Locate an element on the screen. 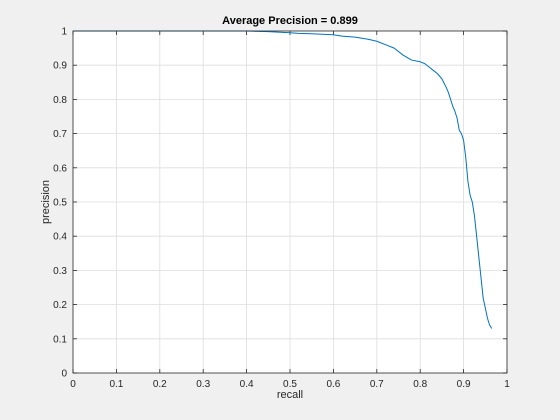  y-tick-label: 0.5 is located at coordinates (60, 203).